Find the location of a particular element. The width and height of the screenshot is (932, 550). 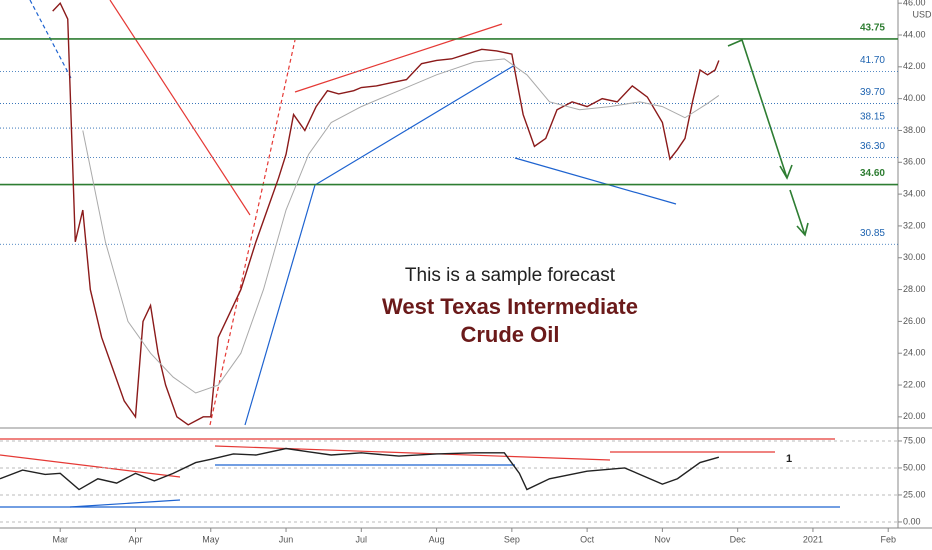

annotation: This is a sample forecast is located at coordinates (510, 275).